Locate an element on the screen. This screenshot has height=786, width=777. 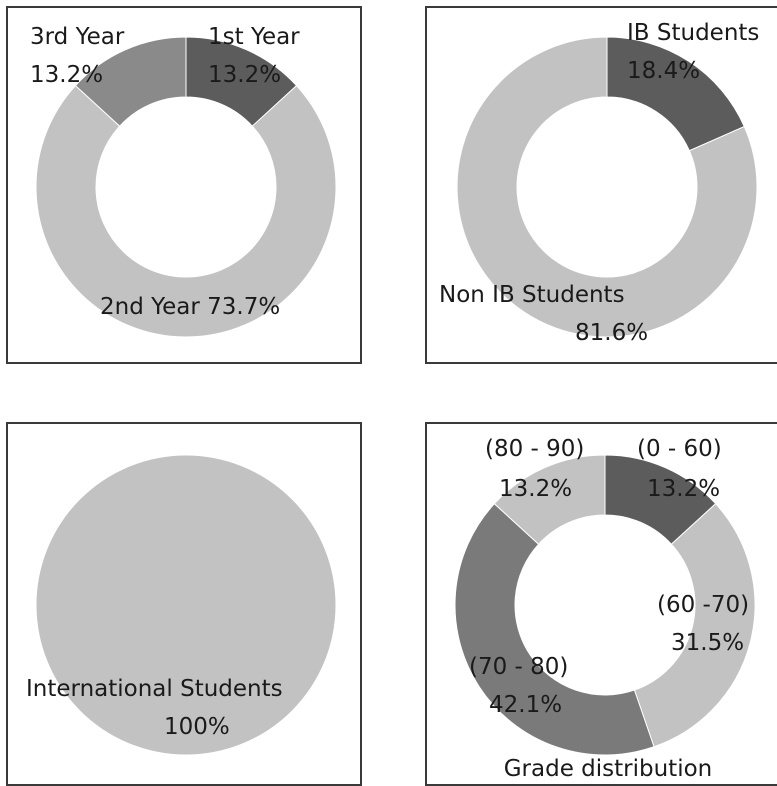
category-label-70-80: (70 - 80) is located at coordinates (519, 667).